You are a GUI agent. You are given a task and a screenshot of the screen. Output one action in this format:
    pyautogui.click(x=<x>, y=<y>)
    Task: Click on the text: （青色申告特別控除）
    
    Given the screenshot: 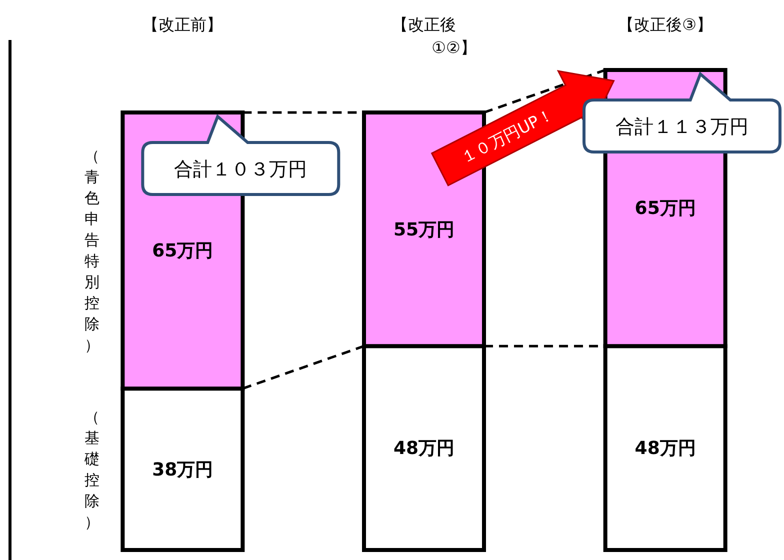 What is the action you would take?
    pyautogui.click(x=92, y=250)
    